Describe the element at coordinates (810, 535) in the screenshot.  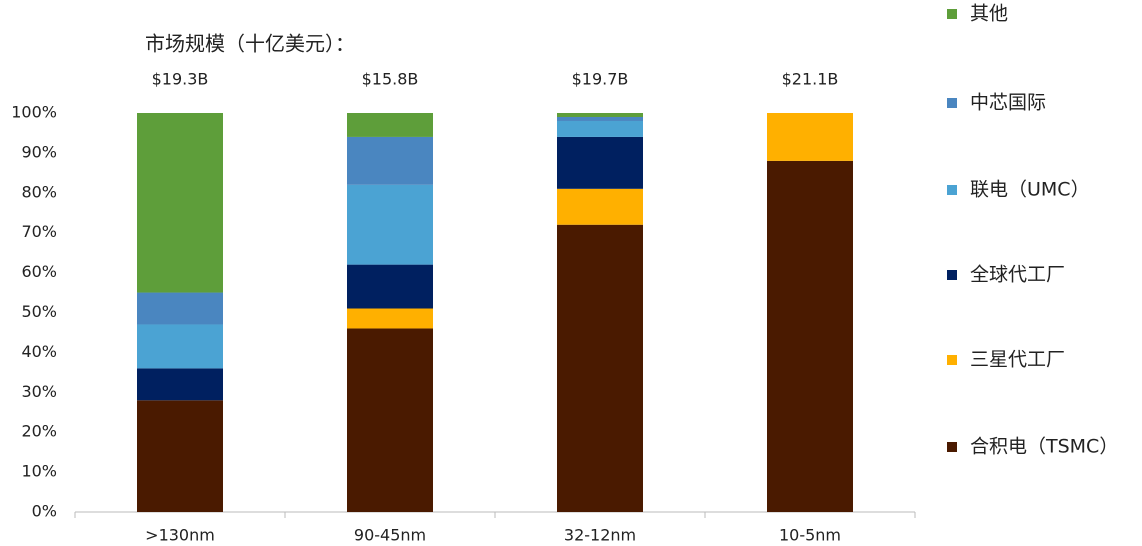
I see `x-tick-label: 10-5nm` at that location.